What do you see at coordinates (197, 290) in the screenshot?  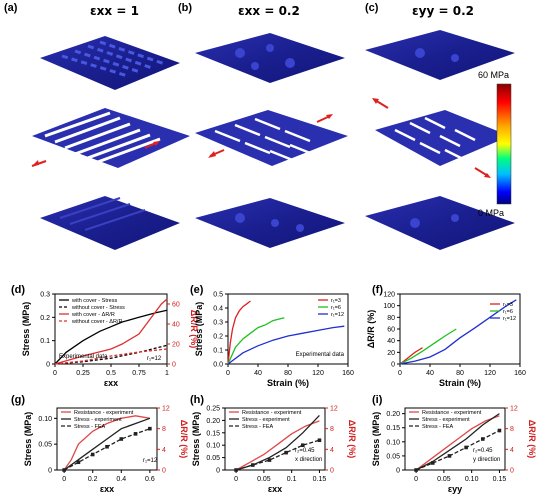 I see `panel-label-e: (e)` at bounding box center [197, 290].